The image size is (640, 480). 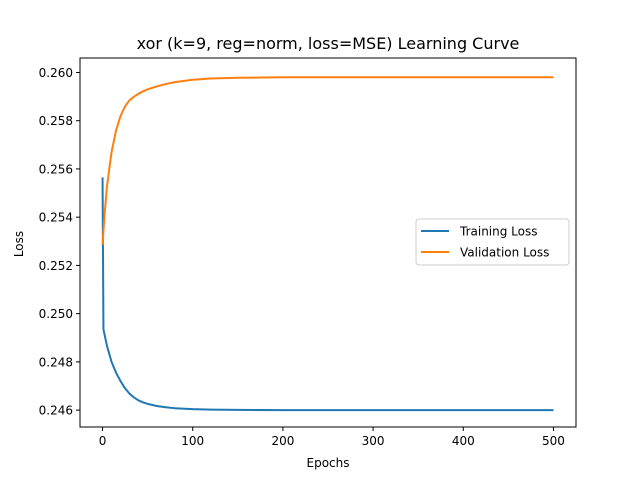 What do you see at coordinates (56, 73) in the screenshot?
I see `y-tick-label: 0.260` at bounding box center [56, 73].